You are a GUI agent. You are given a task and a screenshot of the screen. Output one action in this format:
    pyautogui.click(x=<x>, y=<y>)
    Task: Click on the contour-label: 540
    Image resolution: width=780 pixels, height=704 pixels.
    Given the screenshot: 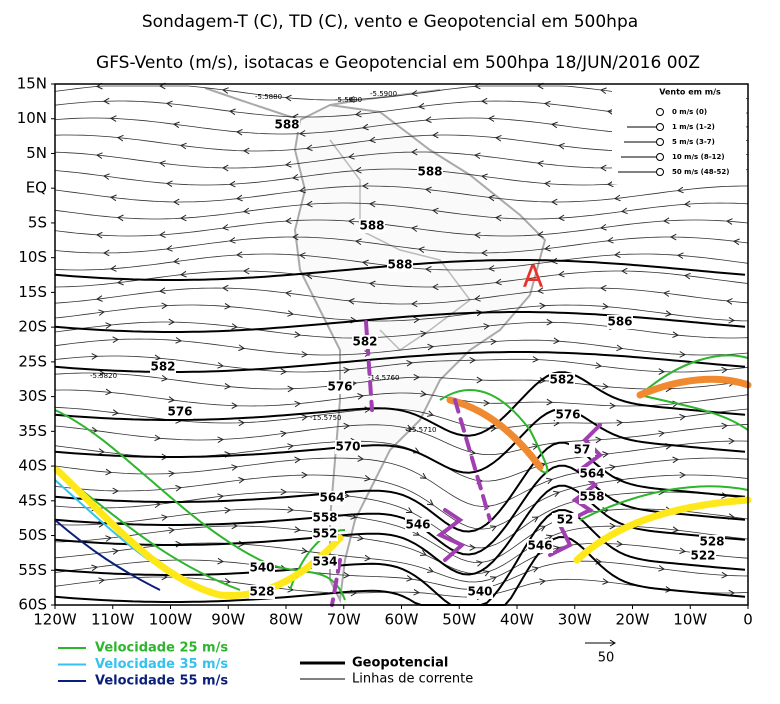 What is the action you would take?
    pyautogui.click(x=261, y=568)
    